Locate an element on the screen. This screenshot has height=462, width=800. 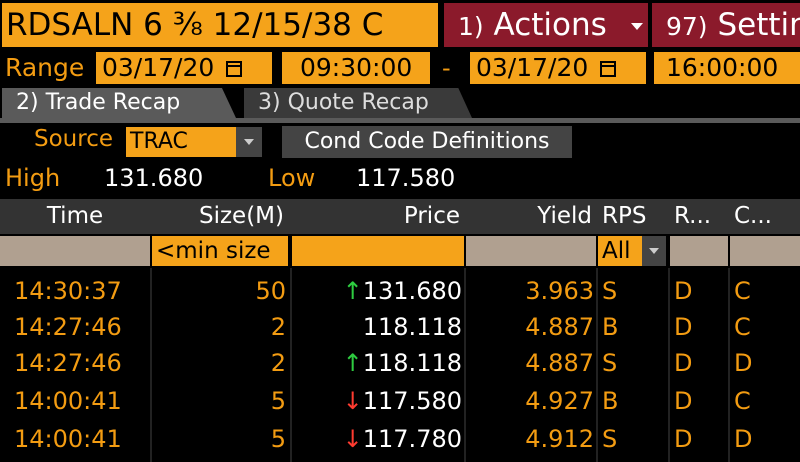
tab-quote-recap: 3) Quote Recap is located at coordinates (358, 103).